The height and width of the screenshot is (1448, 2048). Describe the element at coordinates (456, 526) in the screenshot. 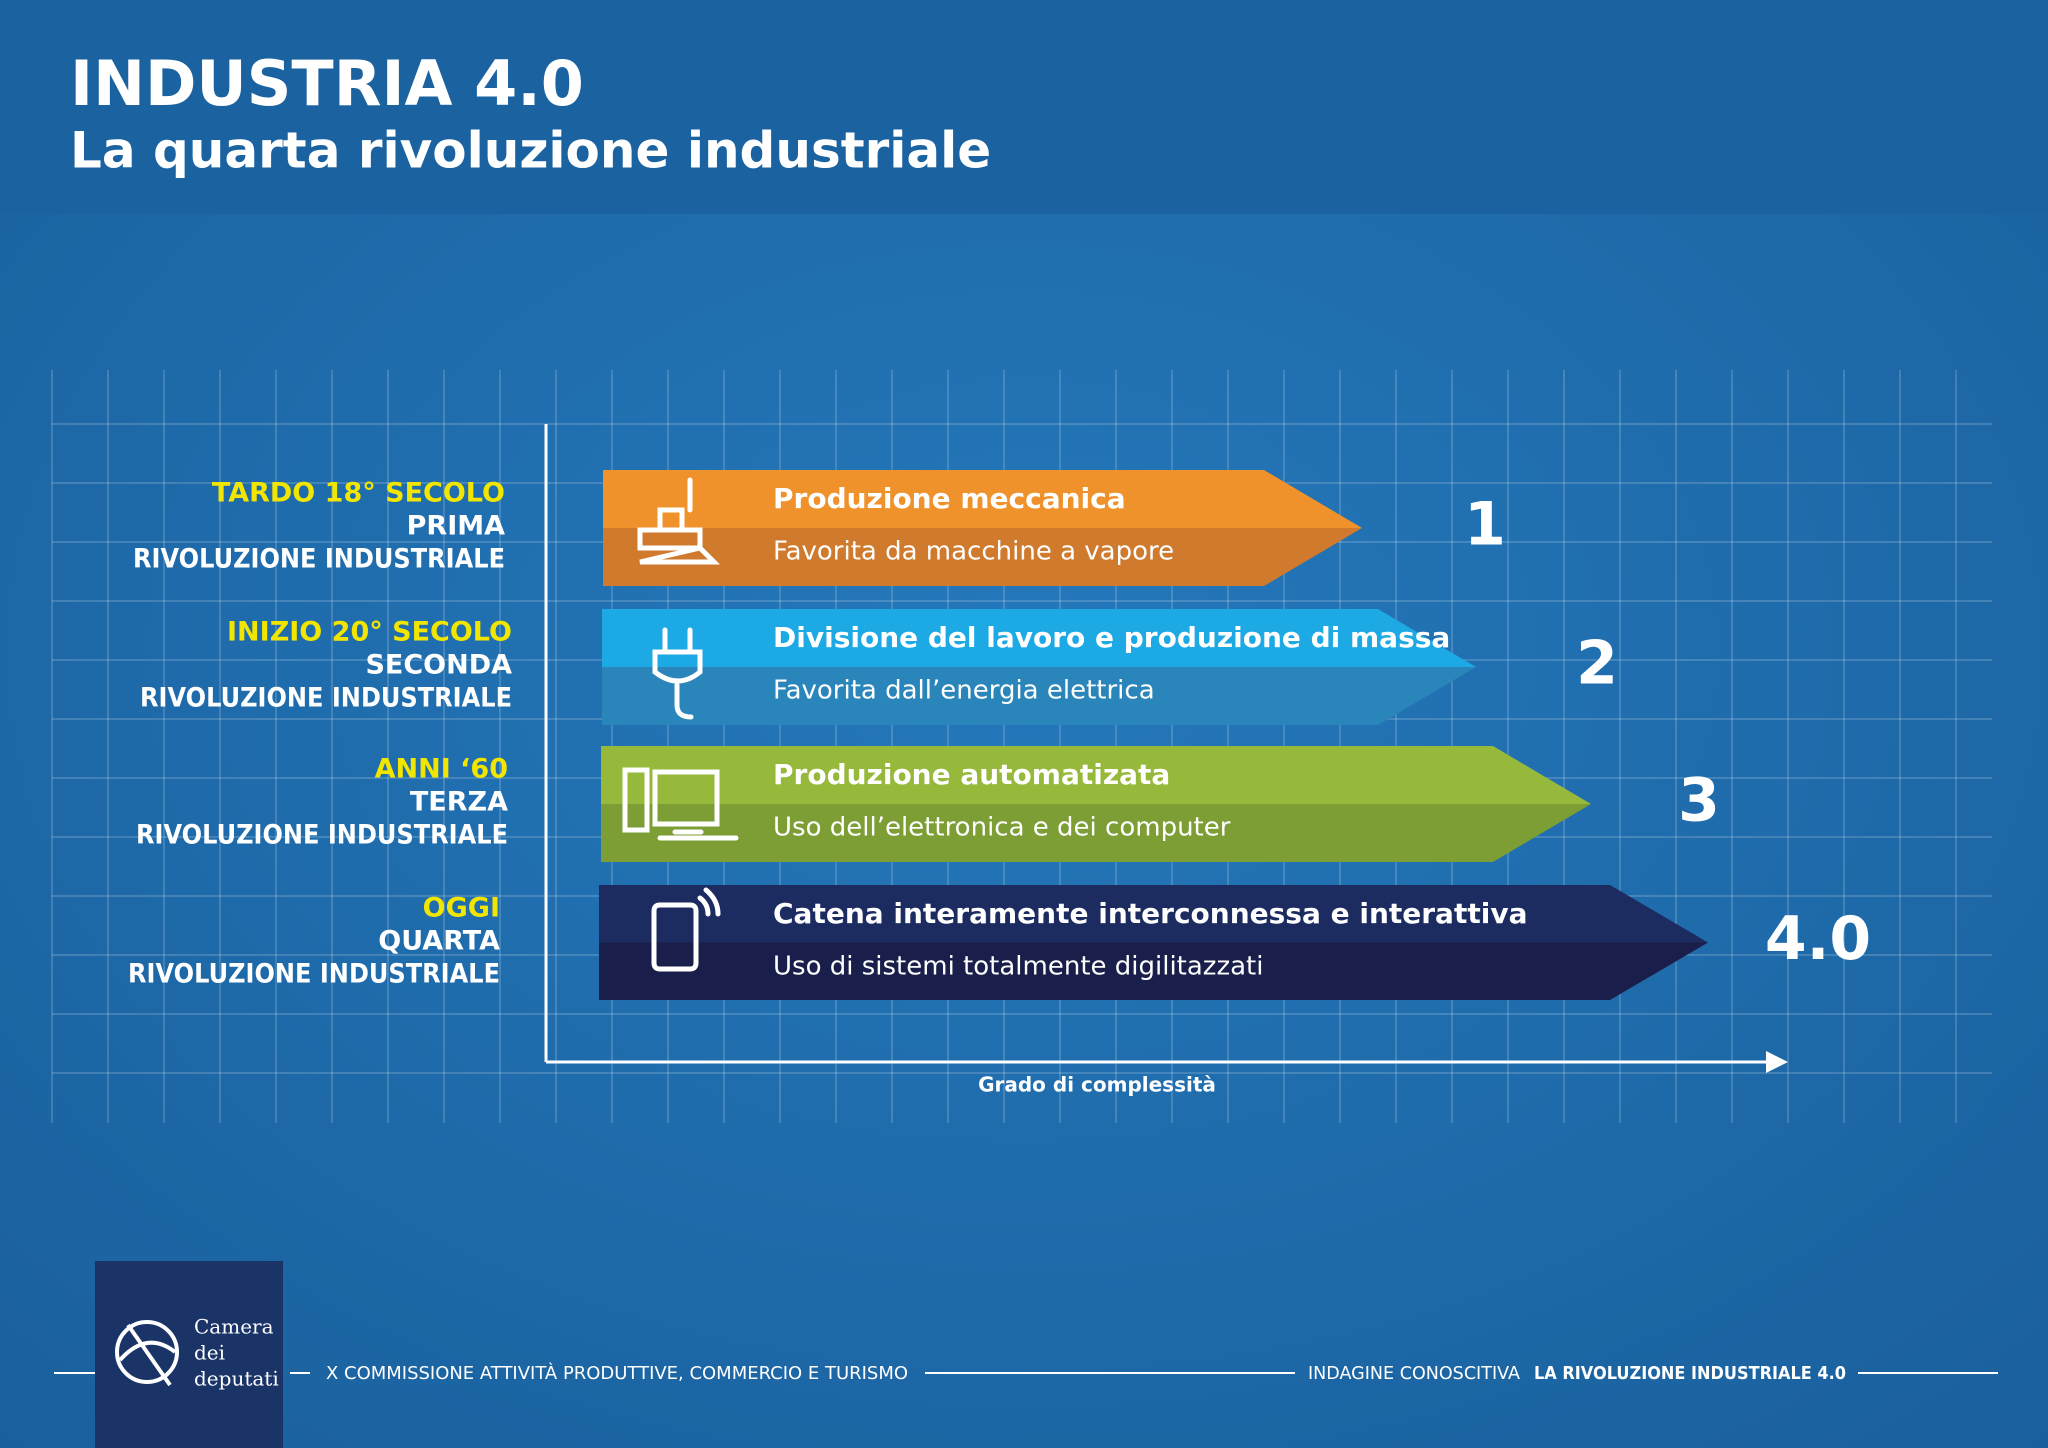

I see `ordinal-label: PRIMA` at that location.